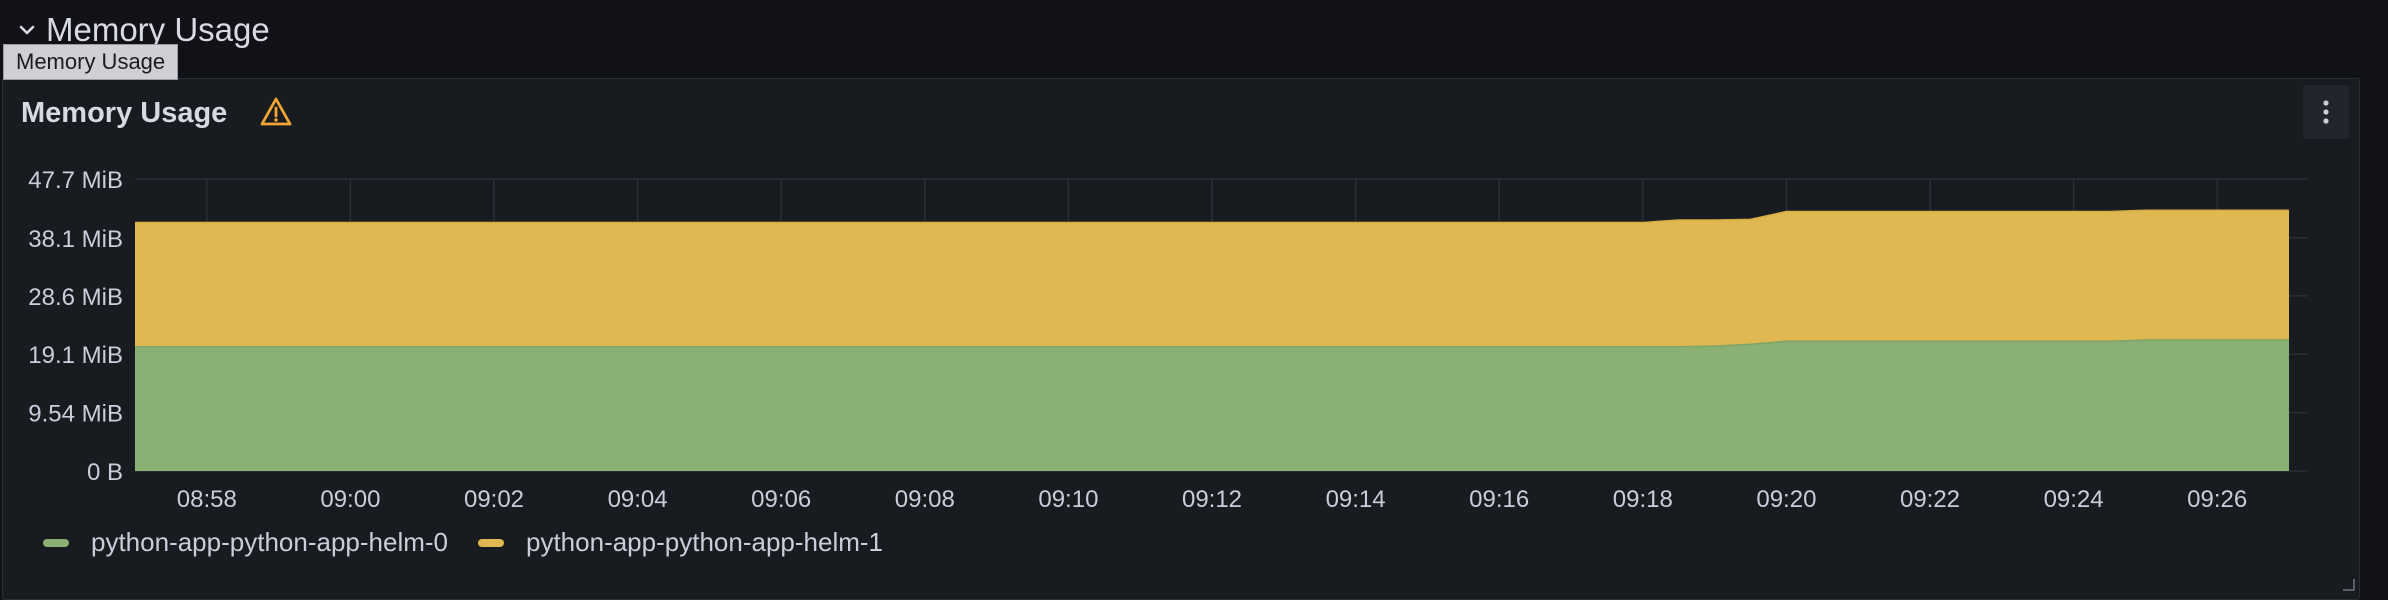 Image resolution: width=2388 pixels, height=600 pixels. I want to click on x-tick-label: 09:24, so click(2074, 499).